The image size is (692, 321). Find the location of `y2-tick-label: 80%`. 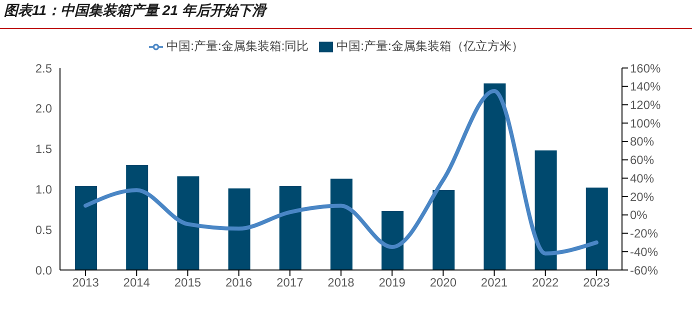

y2-tick-label: 80% is located at coordinates (642, 141).